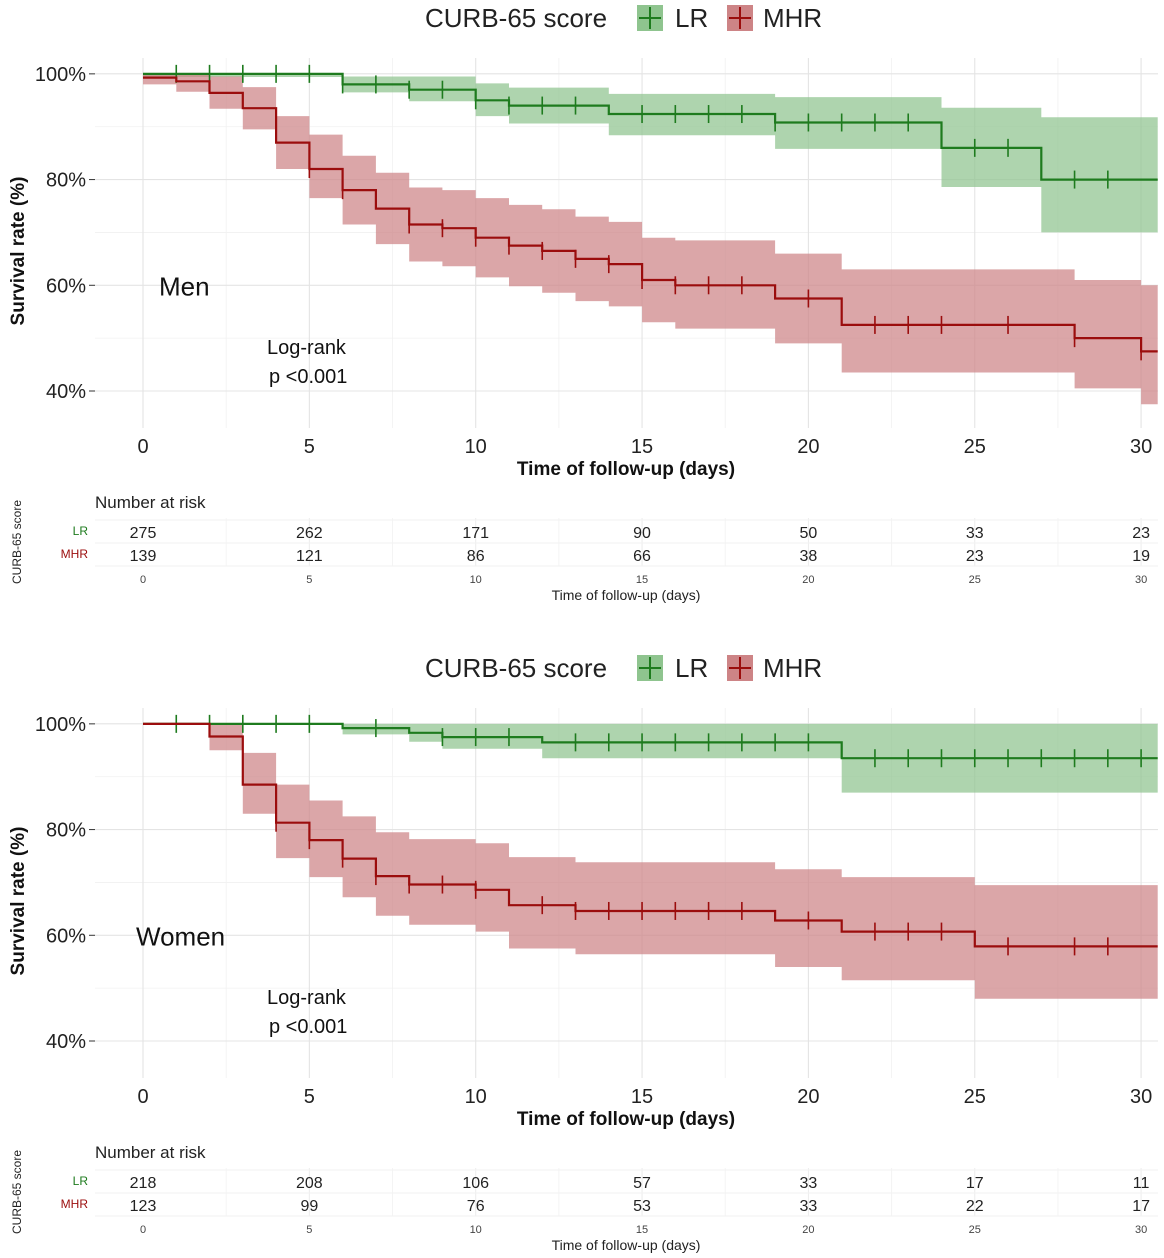  Describe the element at coordinates (809, 556) in the screenshot. I see `risk-value: 38` at that location.